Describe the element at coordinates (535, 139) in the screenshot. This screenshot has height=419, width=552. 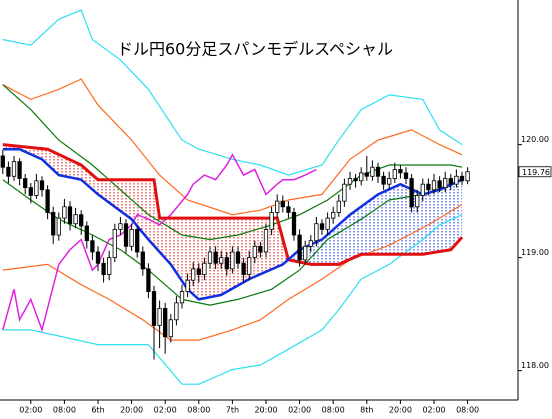
I see `y-tick-label: 120.00` at that location.